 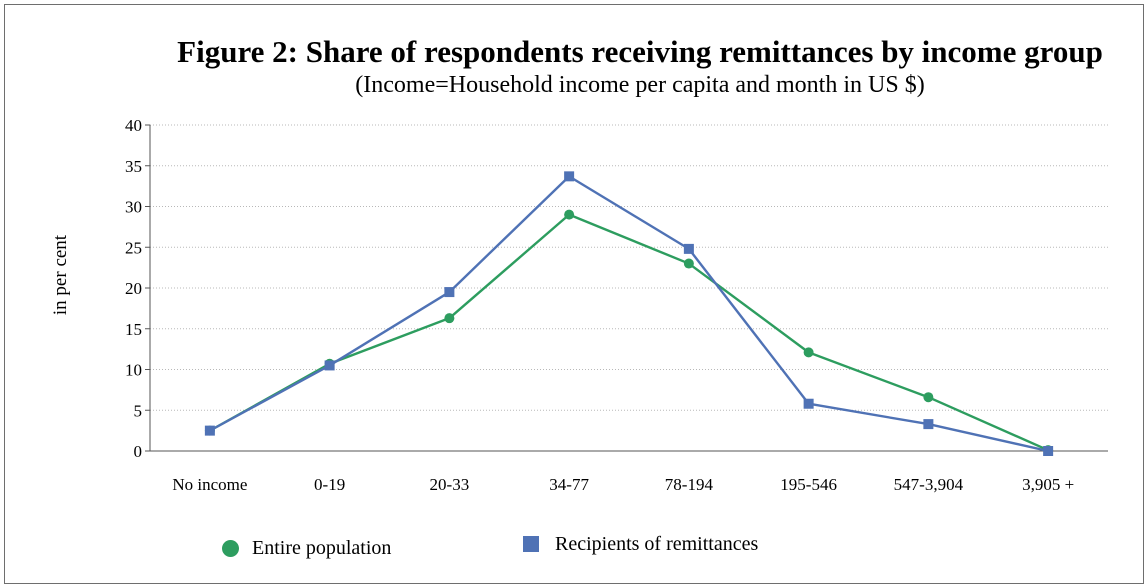 What do you see at coordinates (929, 484) in the screenshot?
I see `x-tick-label-6: 547-3,904` at bounding box center [929, 484].